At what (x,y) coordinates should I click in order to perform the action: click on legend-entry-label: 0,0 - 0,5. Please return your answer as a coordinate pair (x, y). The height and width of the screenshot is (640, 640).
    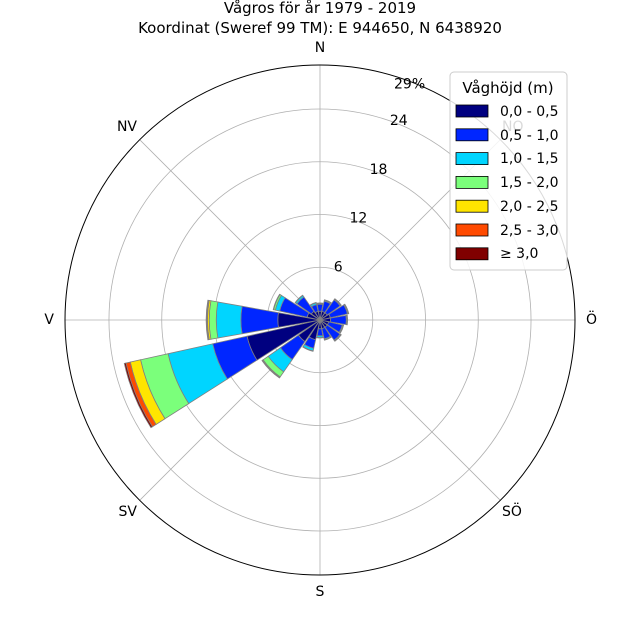
    Looking at the image, I should click on (529, 112).